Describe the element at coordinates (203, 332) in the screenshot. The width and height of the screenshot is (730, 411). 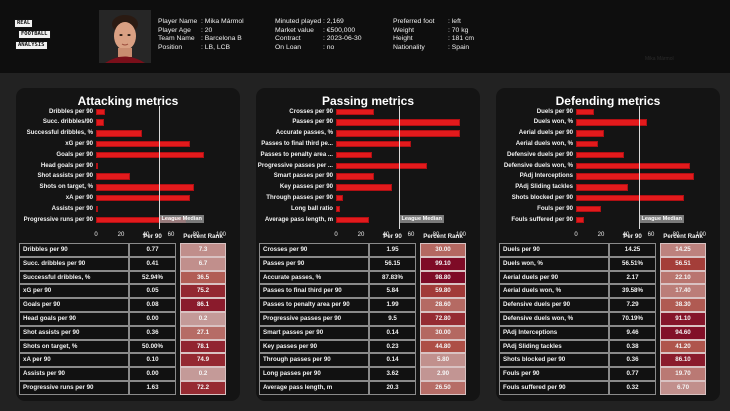
I see `percent-rank-cell: 27.1` at that location.